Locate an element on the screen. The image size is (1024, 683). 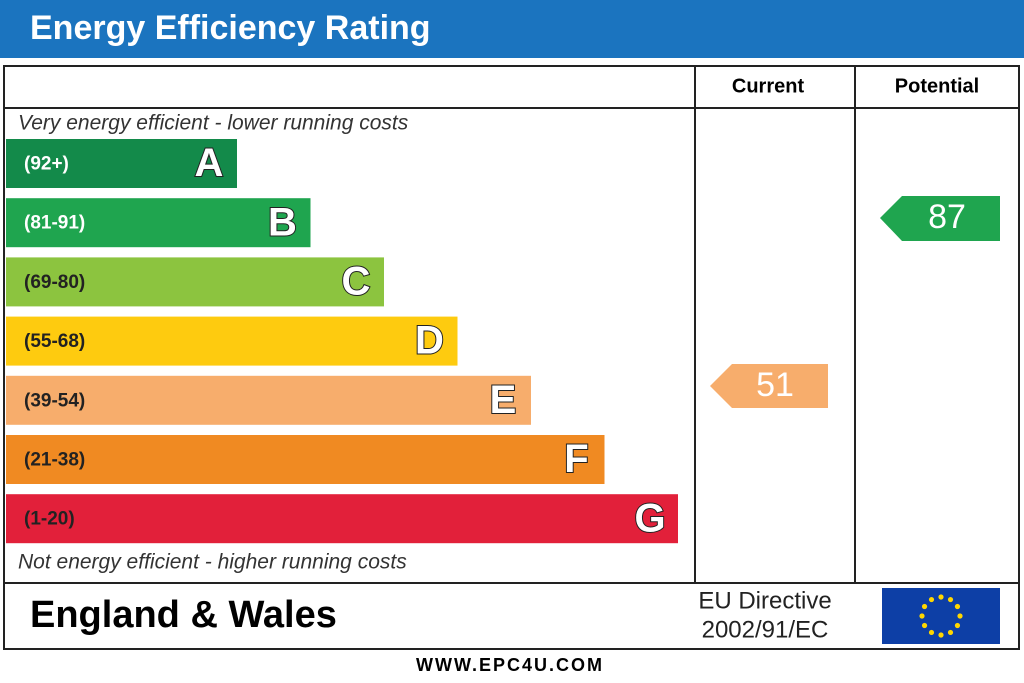
band-letter: C is located at coordinates (356, 281).